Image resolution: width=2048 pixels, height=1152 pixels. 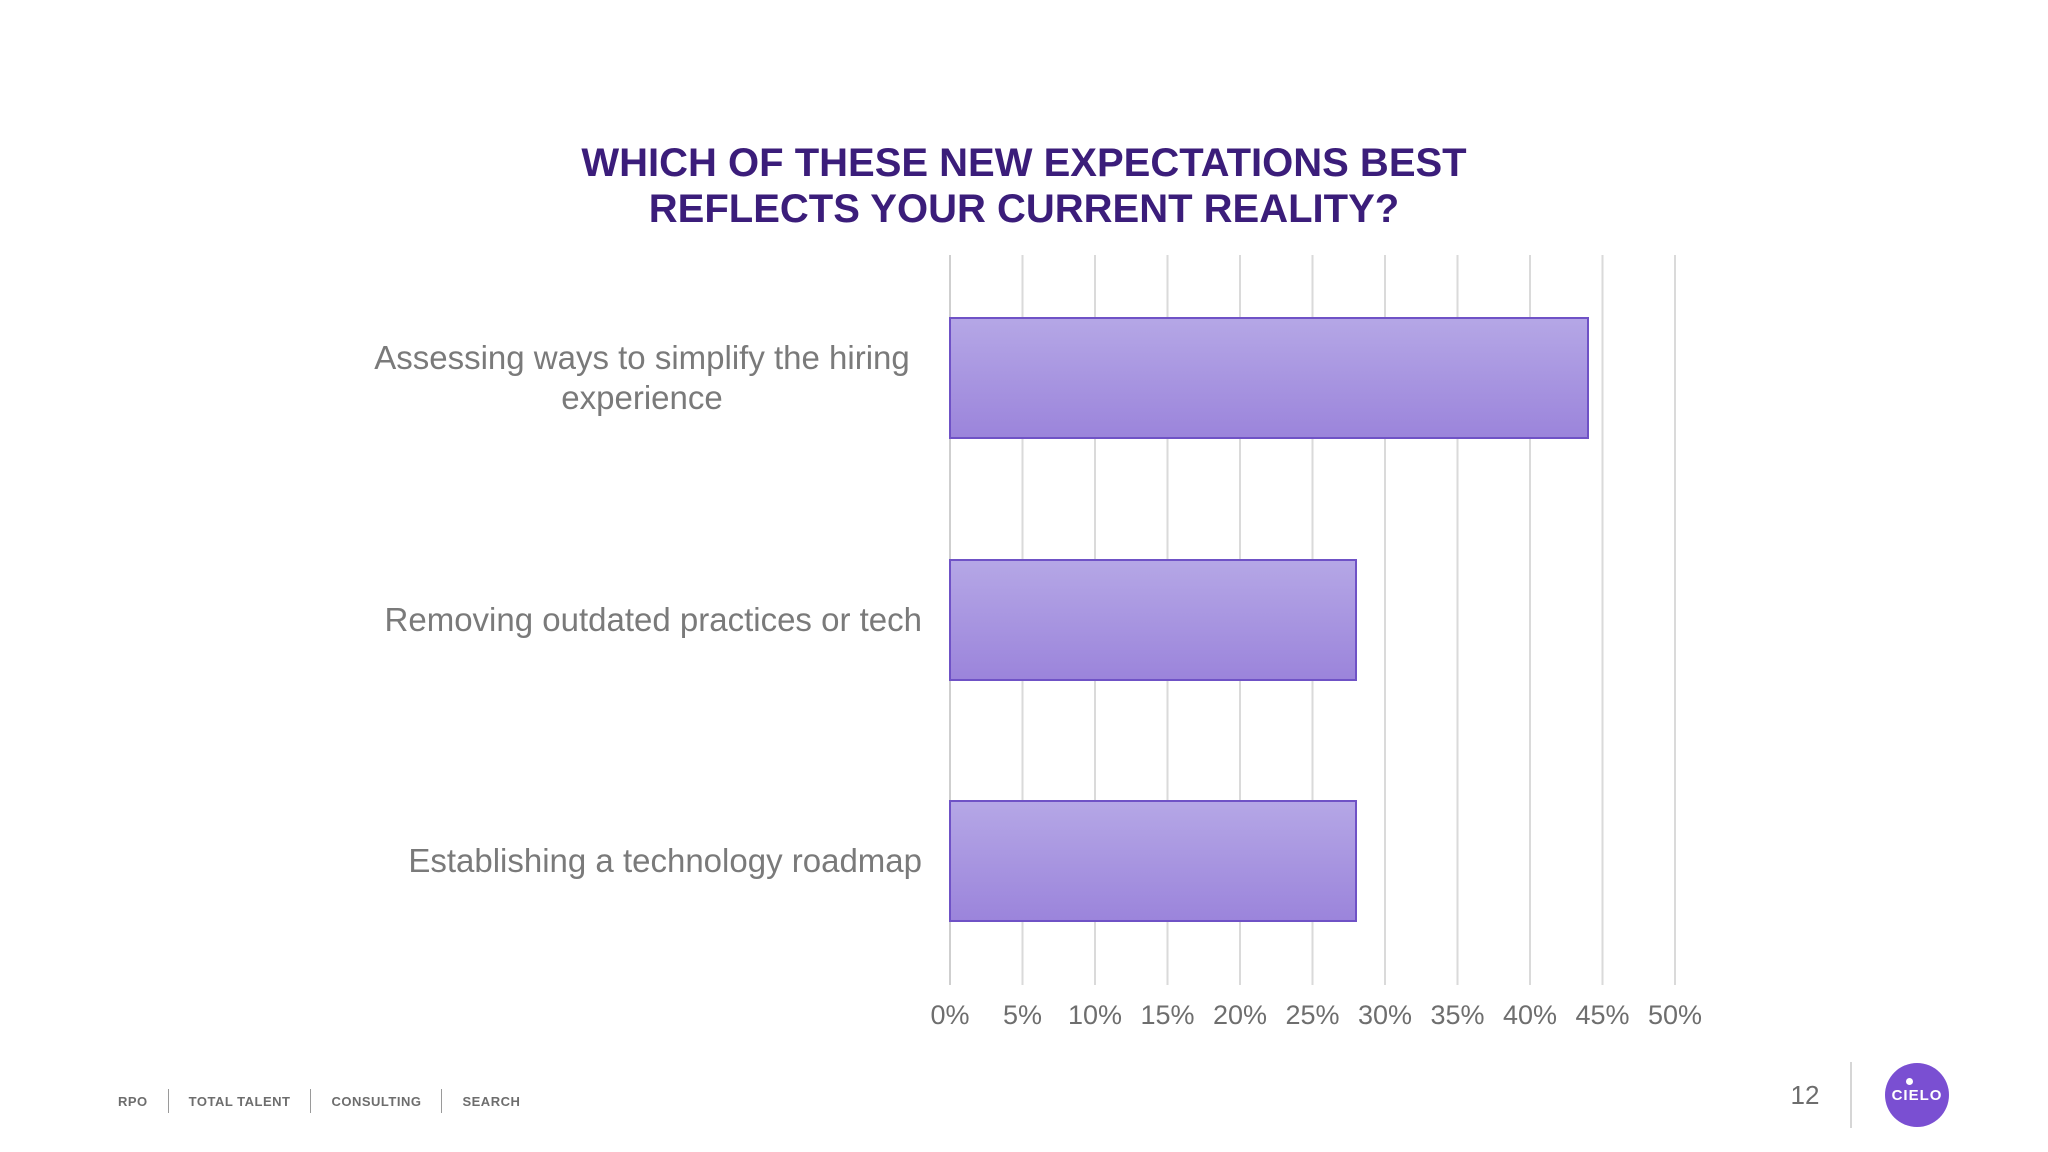 What do you see at coordinates (1602, 1015) in the screenshot?
I see `x-tick-label: 45%` at bounding box center [1602, 1015].